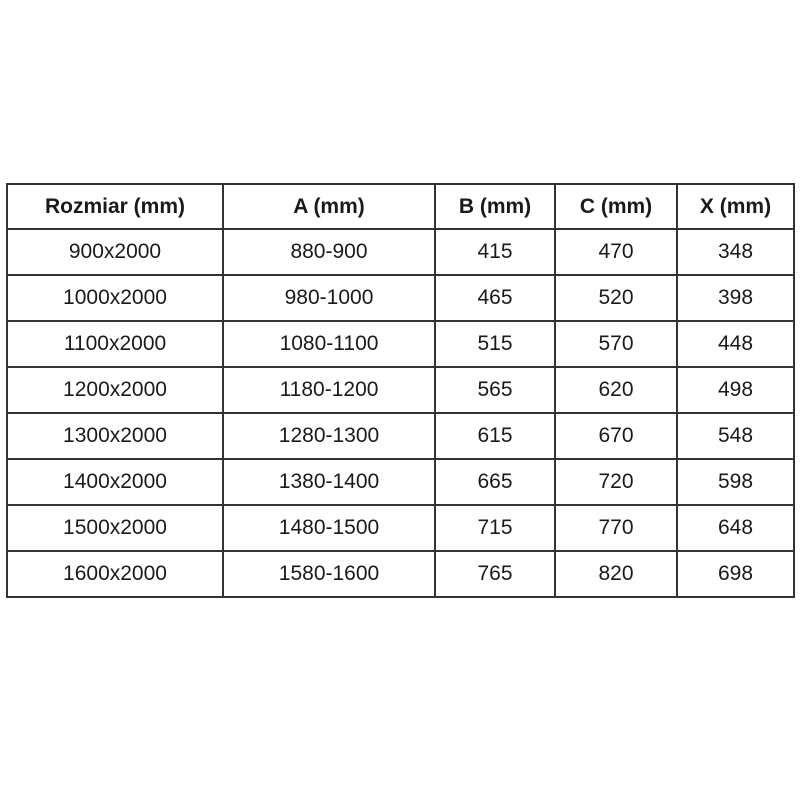 The width and height of the screenshot is (800, 800). What do you see at coordinates (115, 482) in the screenshot?
I see `table-cell: 1400x2000` at bounding box center [115, 482].